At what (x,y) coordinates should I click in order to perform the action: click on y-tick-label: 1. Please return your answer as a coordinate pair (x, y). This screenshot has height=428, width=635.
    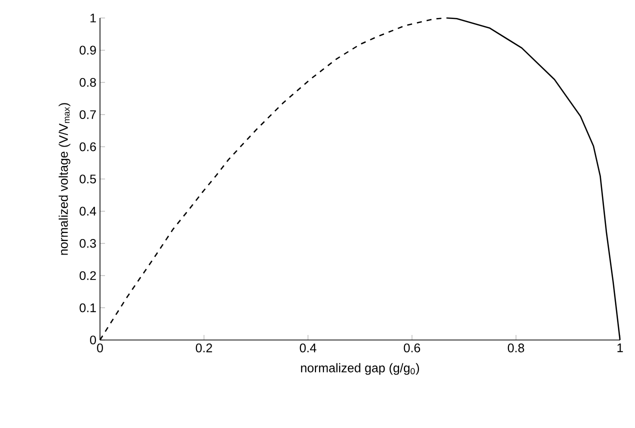
    Looking at the image, I should click on (93, 18).